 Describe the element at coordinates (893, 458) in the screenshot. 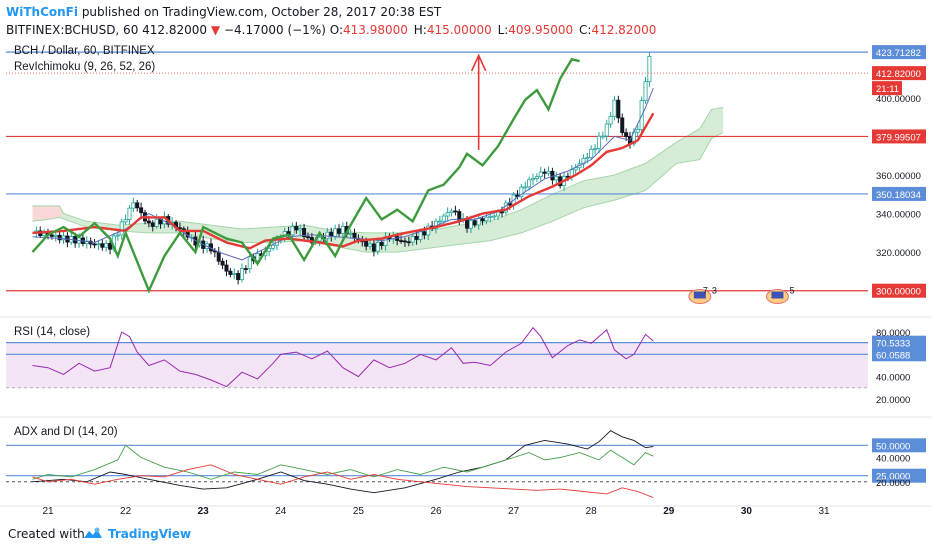

I see `adx-tick-label: 40.0000` at that location.